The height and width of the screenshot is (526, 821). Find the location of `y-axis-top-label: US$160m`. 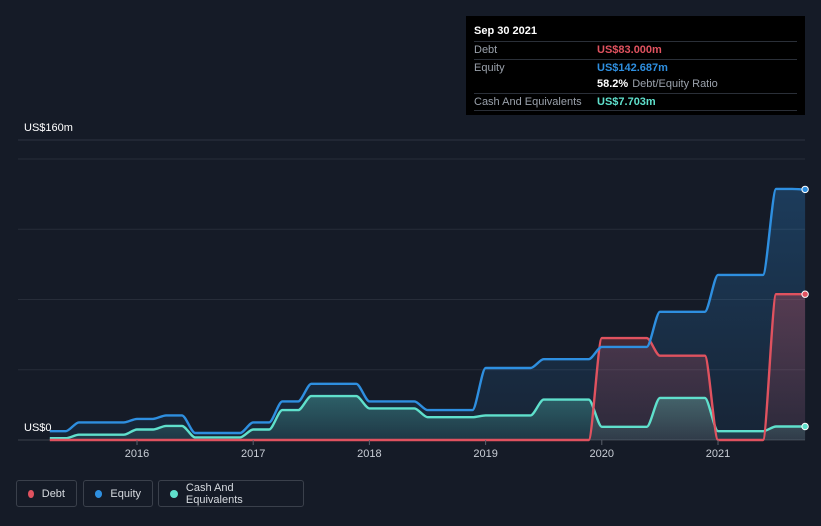

y-axis-top-label: US$160m is located at coordinates (48, 128).